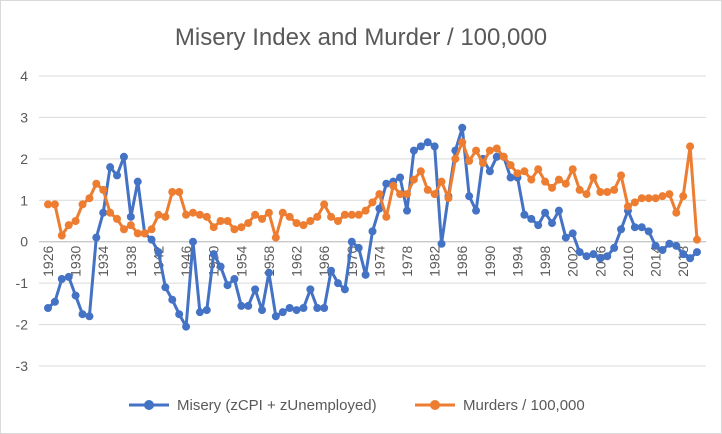  I want to click on y-tick-label: 2, so click(24, 159).